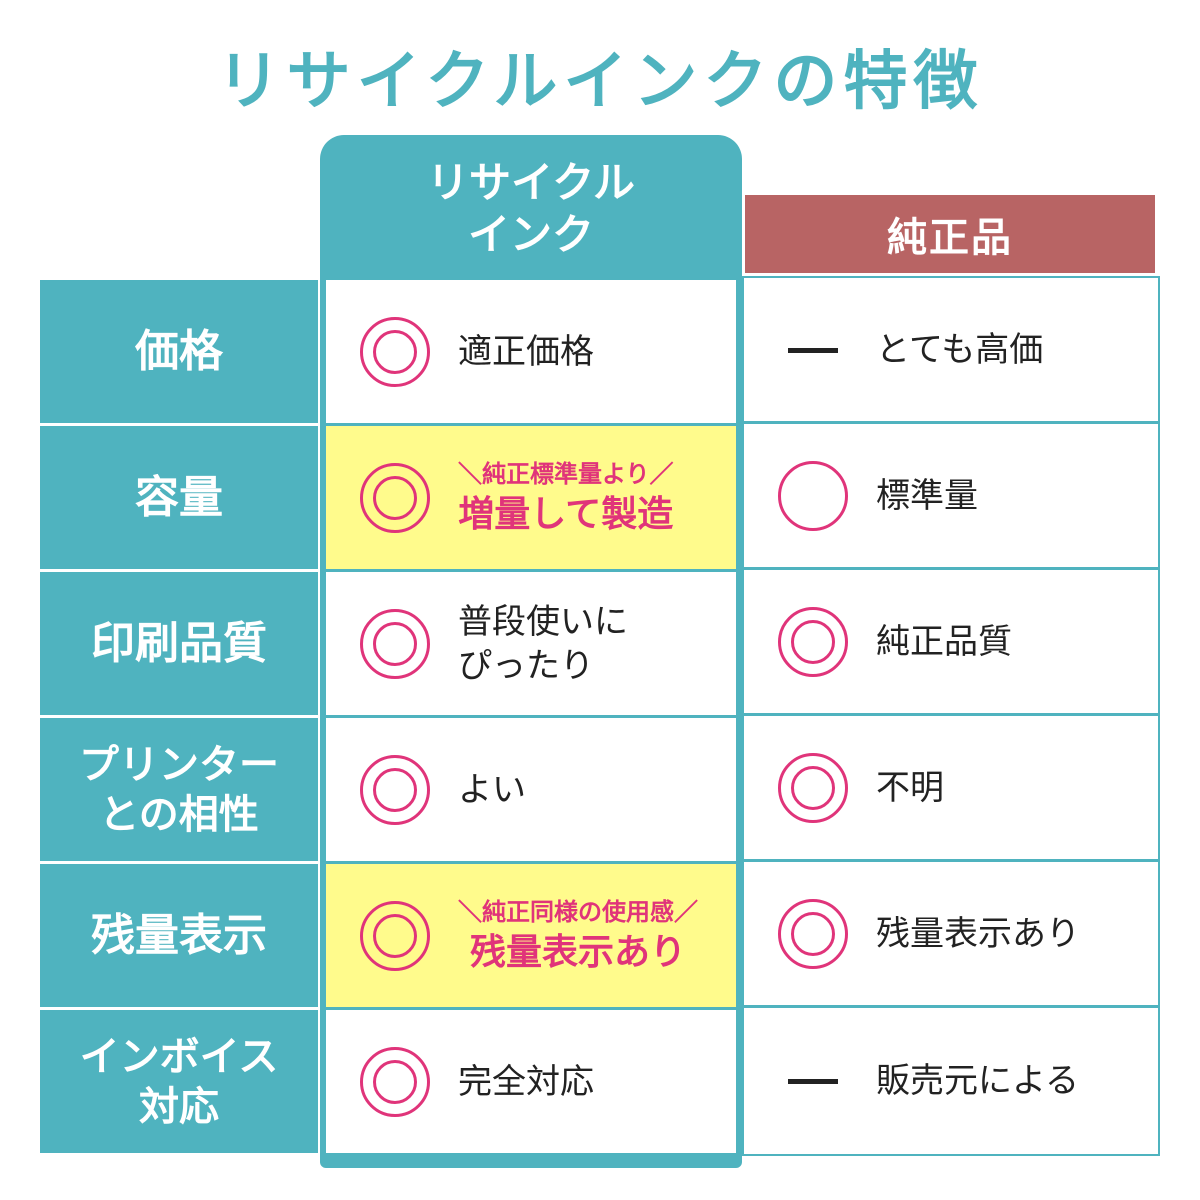  Describe the element at coordinates (531, 643) in the screenshot. I see `recycle-cell: 普段使いに ぴったり` at that location.